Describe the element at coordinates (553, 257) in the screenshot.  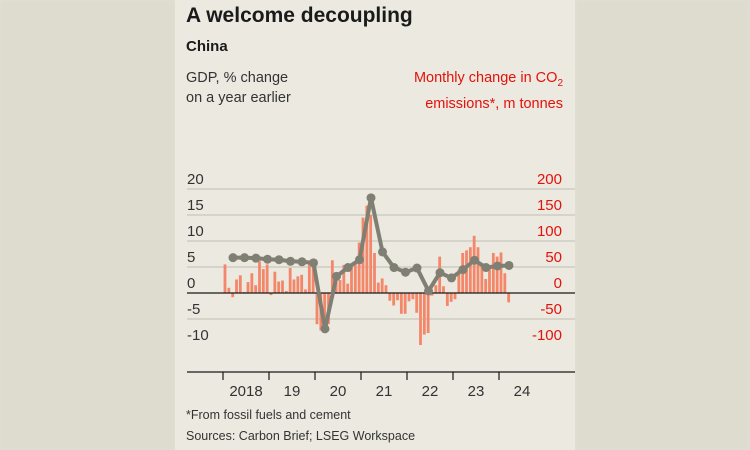
I see `right-tick-label: 50` at that location.